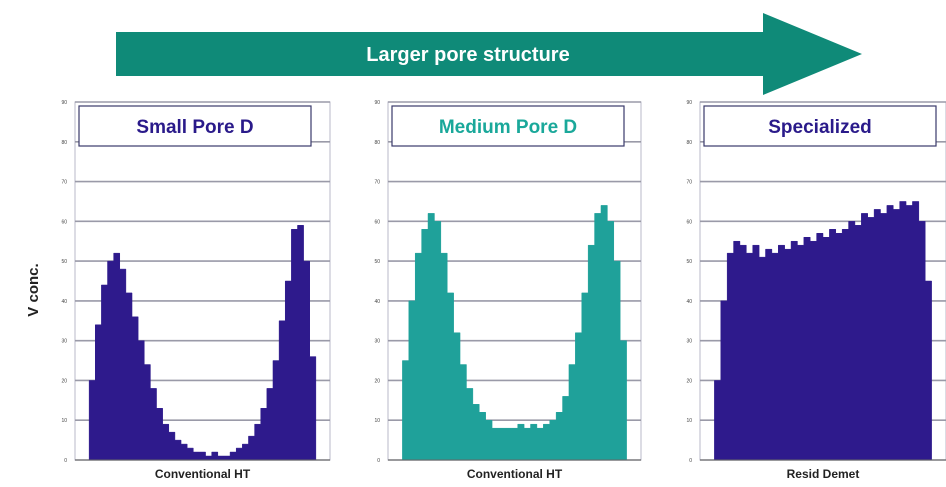 The height and width of the screenshot is (487, 946). I want to click on panel-title: Small Pore D, so click(194, 127).